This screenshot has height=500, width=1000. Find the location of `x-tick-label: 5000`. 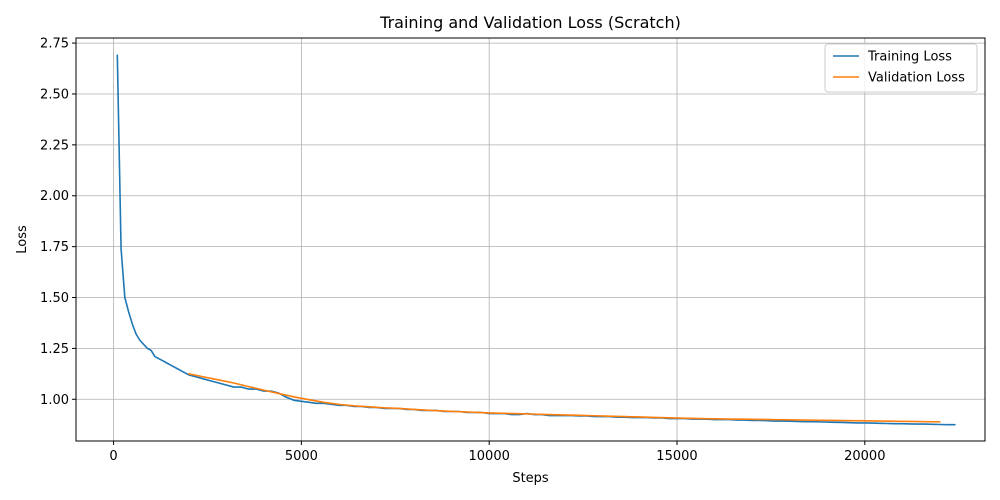

x-tick-label: 5000 is located at coordinates (301, 456).